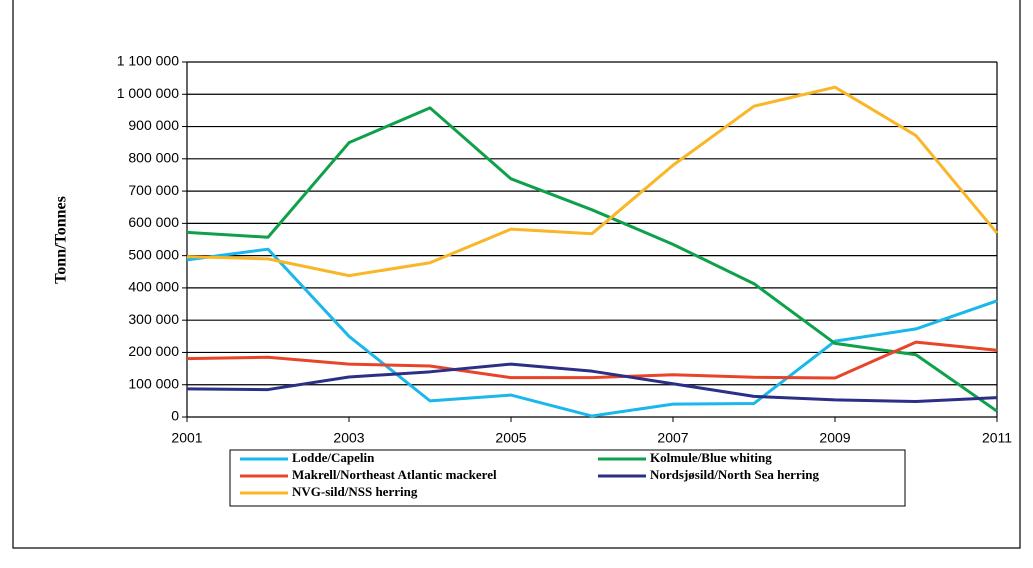 Image resolution: width=1033 pixels, height=568 pixels. What do you see at coordinates (153, 383) in the screenshot?
I see `y-tick-label: 100 000` at bounding box center [153, 383].